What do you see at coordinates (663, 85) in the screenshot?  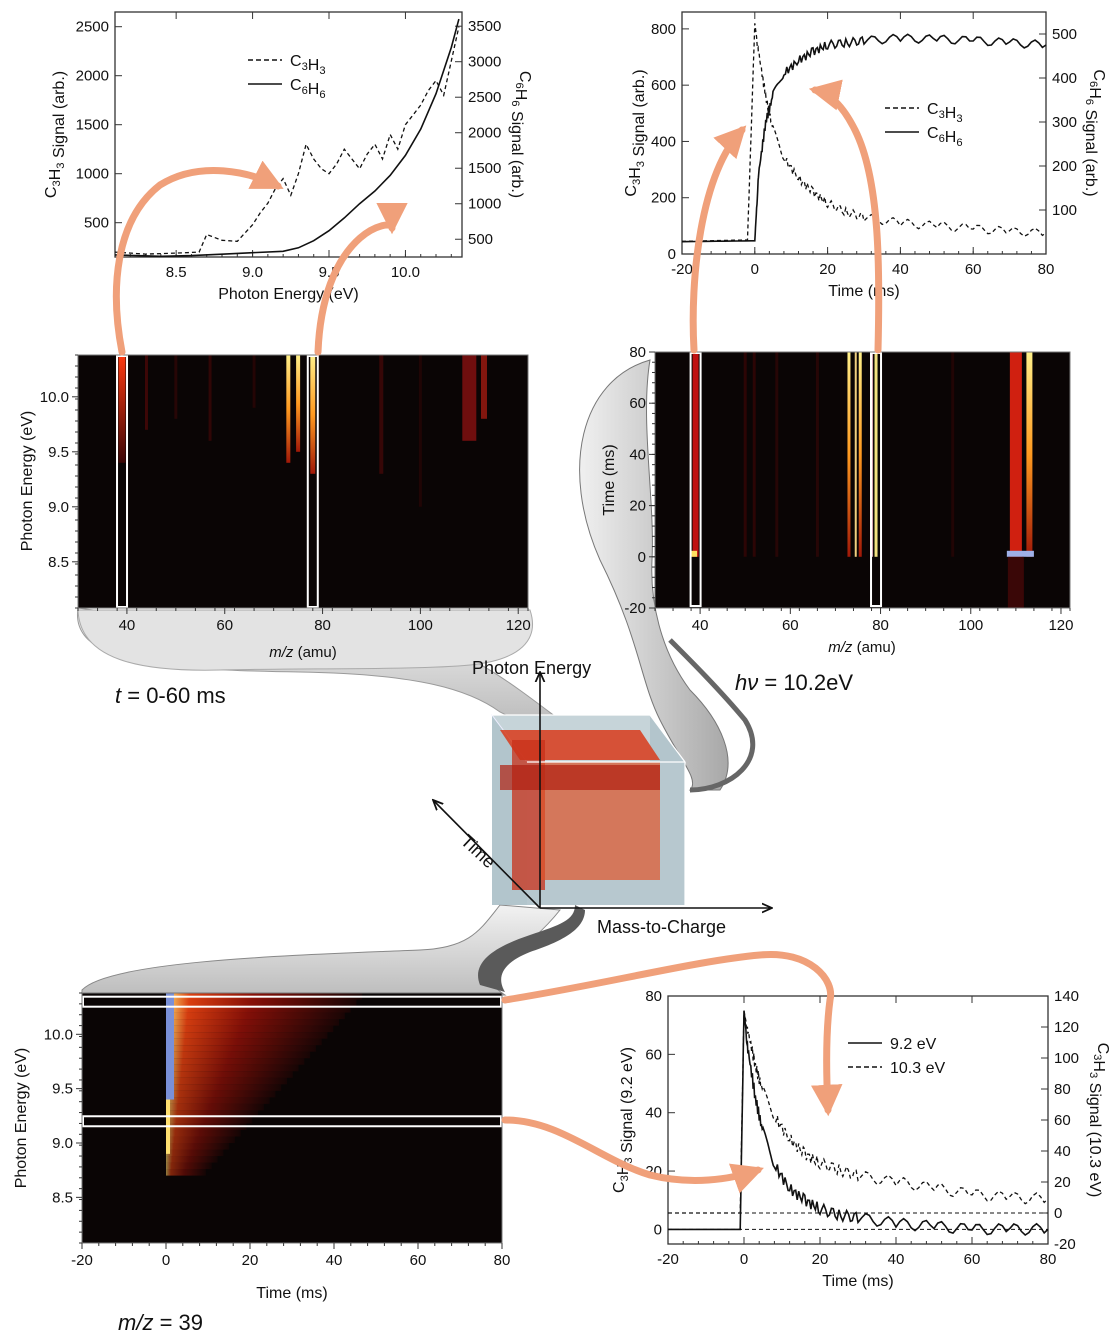 I see `y-tick-label-left: 600` at bounding box center [663, 85].